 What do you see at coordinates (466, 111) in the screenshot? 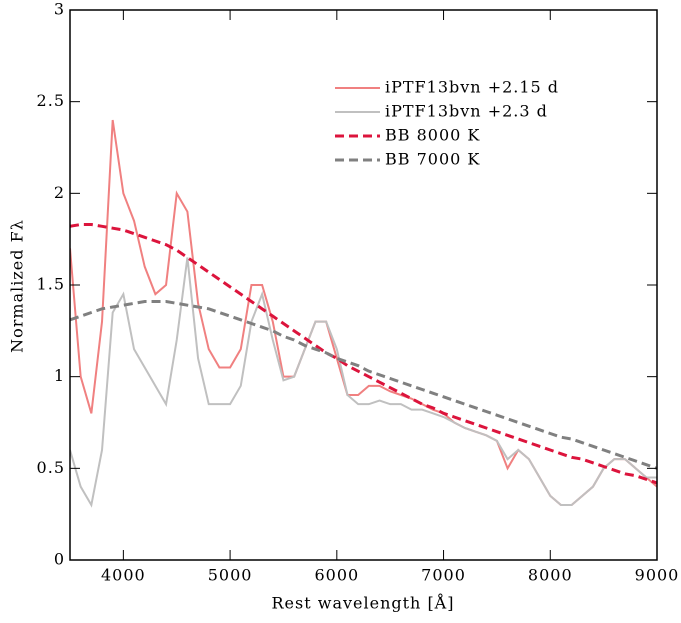
I see `legend-label: iPTF13bvn +2.3 d` at bounding box center [466, 111].